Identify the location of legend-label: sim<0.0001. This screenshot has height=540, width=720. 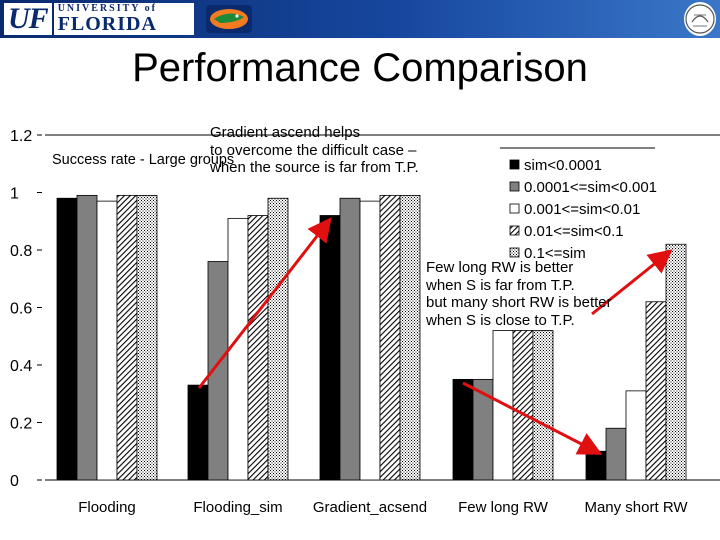
(563, 165).